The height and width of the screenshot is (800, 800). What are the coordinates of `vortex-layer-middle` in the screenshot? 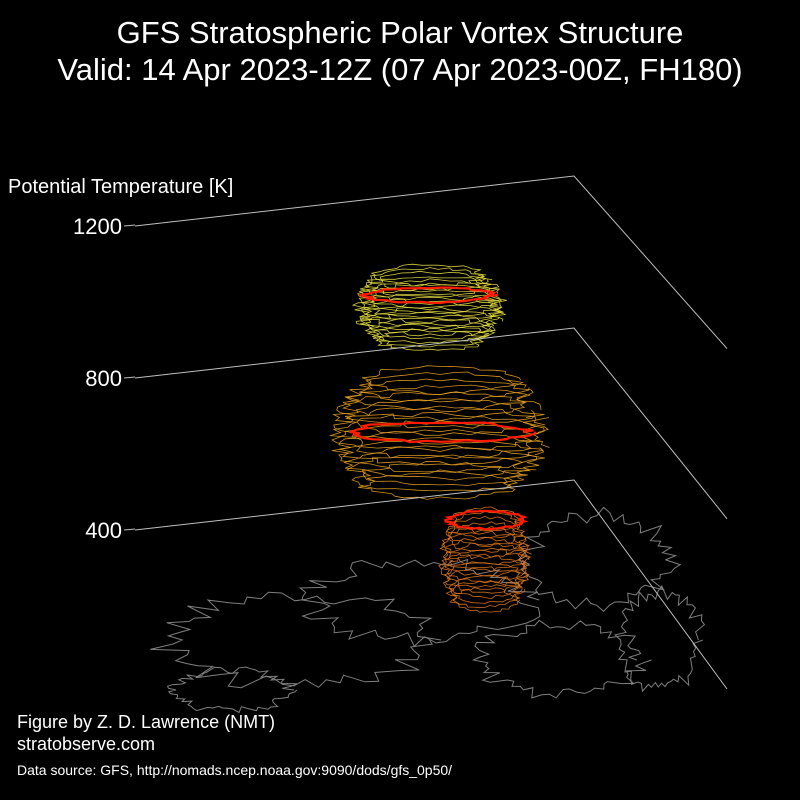 It's located at (439, 432).